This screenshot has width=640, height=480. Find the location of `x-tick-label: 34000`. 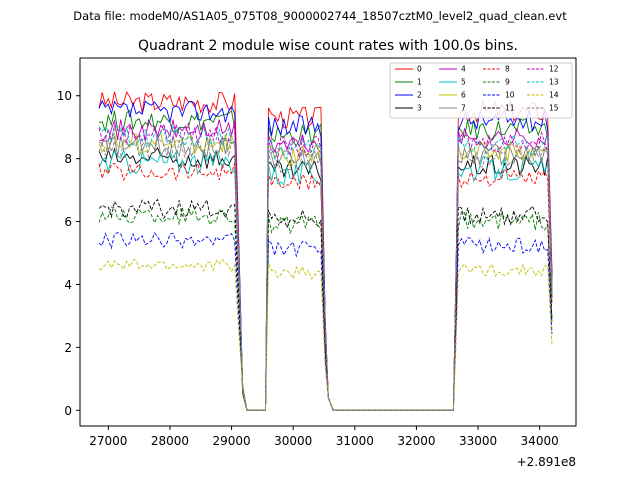

x-tick-label: 34000 is located at coordinates (540, 441).